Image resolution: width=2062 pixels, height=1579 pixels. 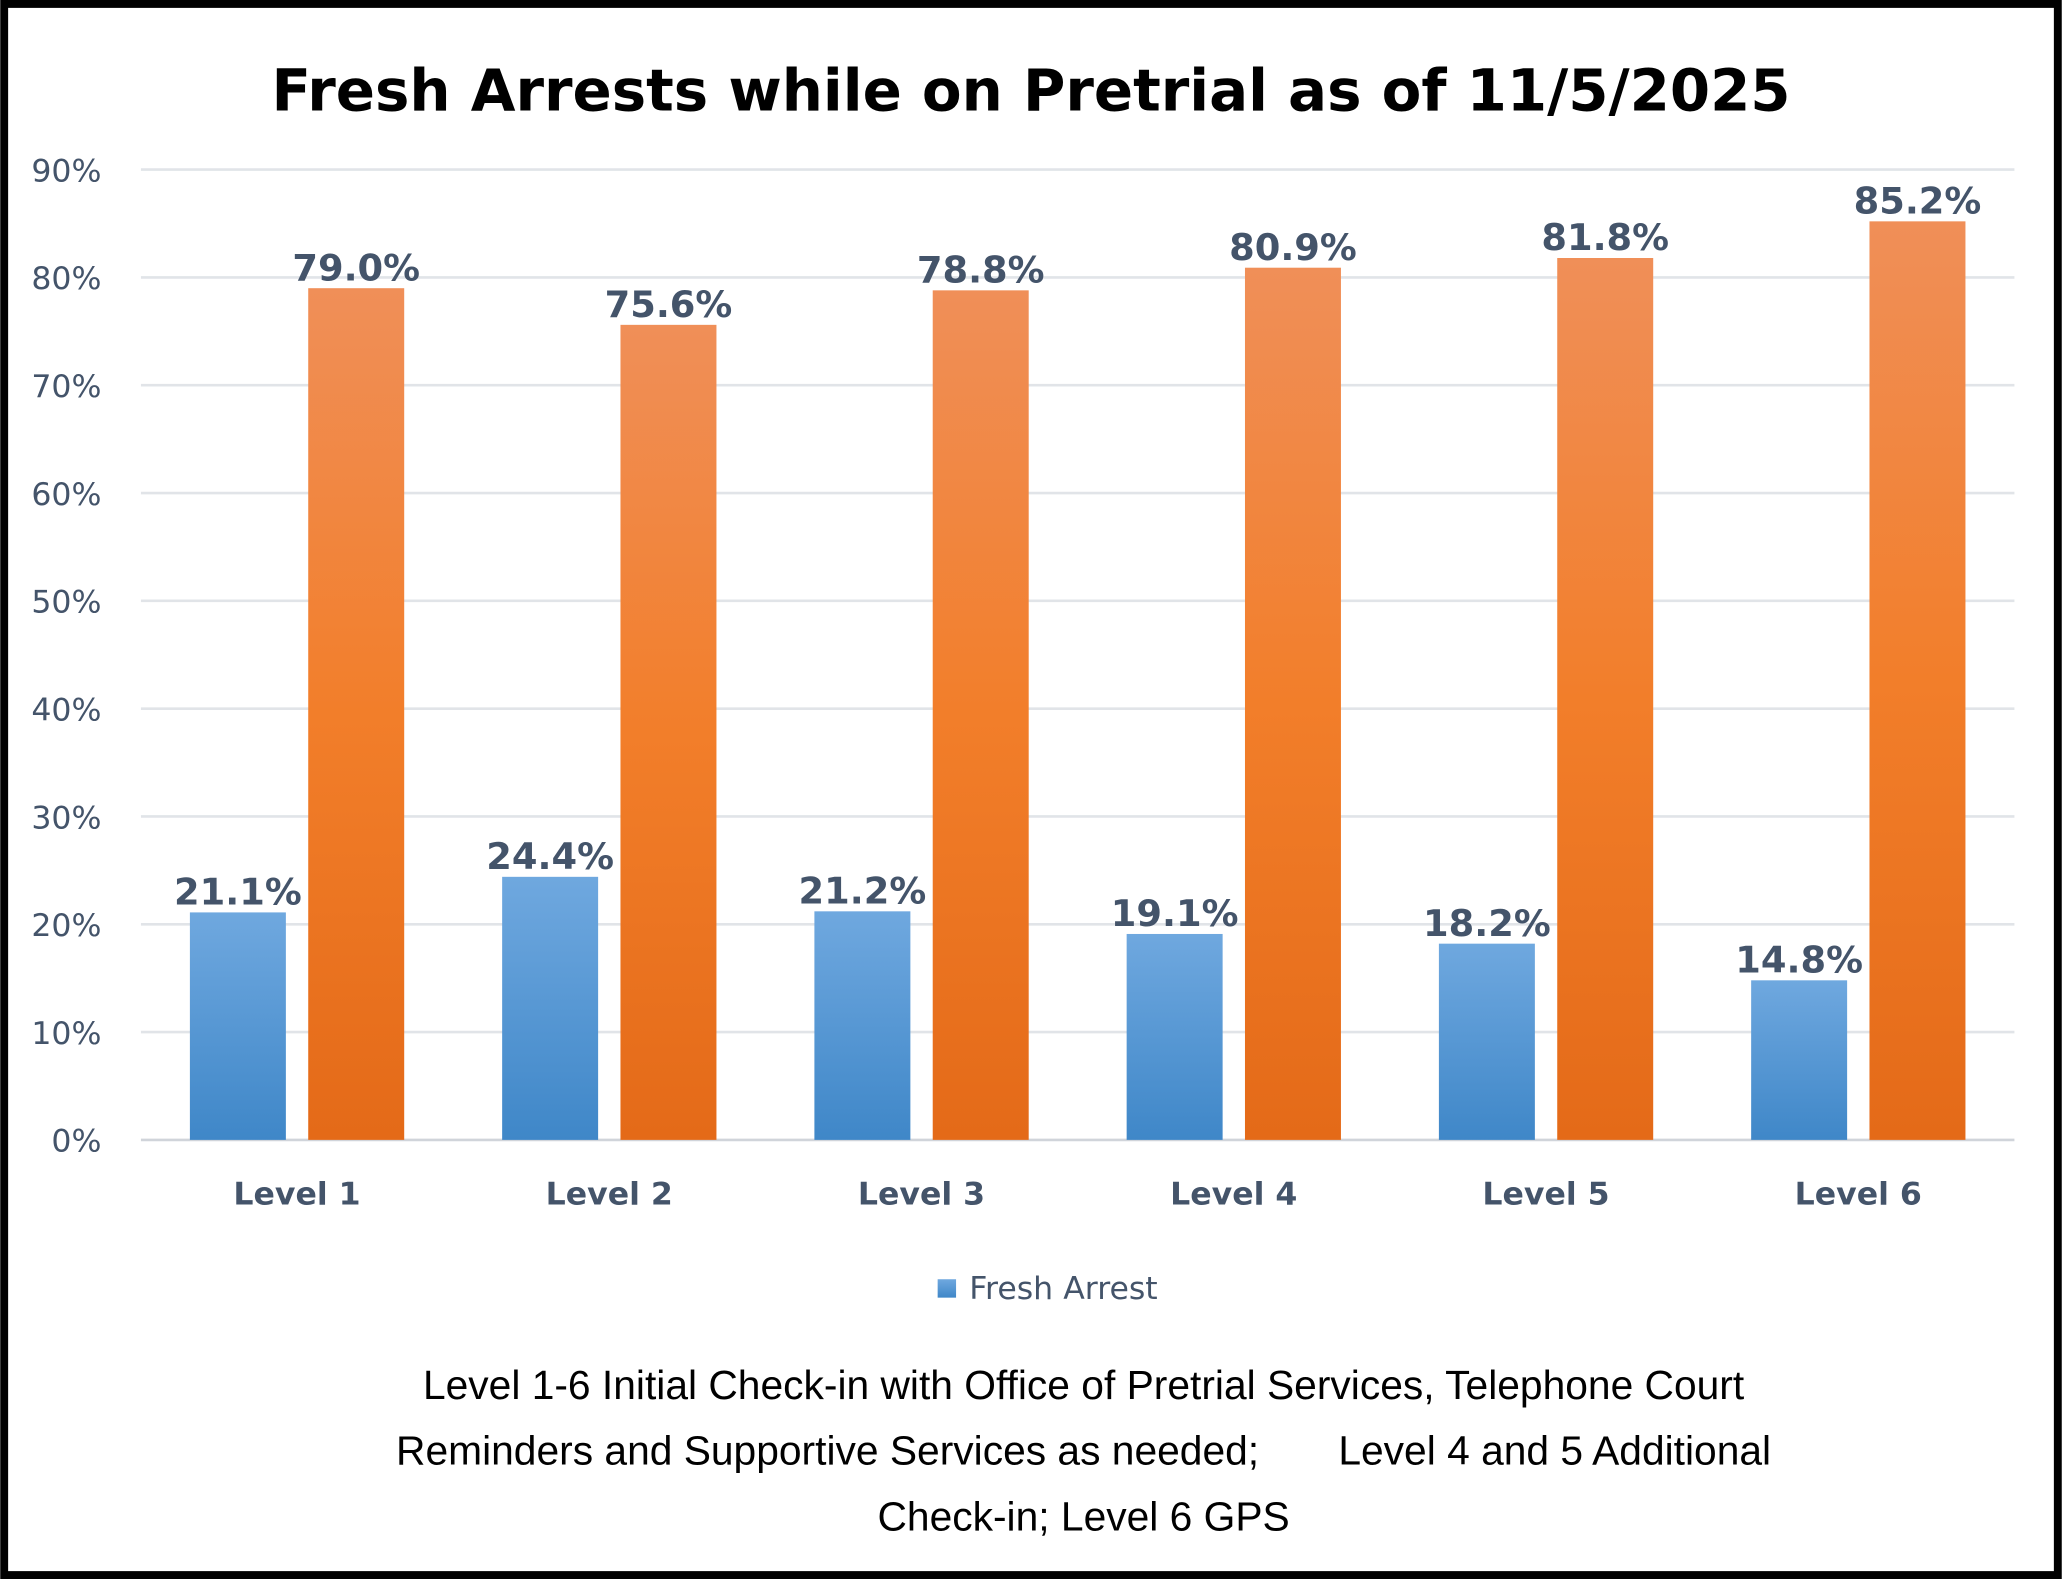 I want to click on data-label: 18.2%, so click(x=1487, y=923).